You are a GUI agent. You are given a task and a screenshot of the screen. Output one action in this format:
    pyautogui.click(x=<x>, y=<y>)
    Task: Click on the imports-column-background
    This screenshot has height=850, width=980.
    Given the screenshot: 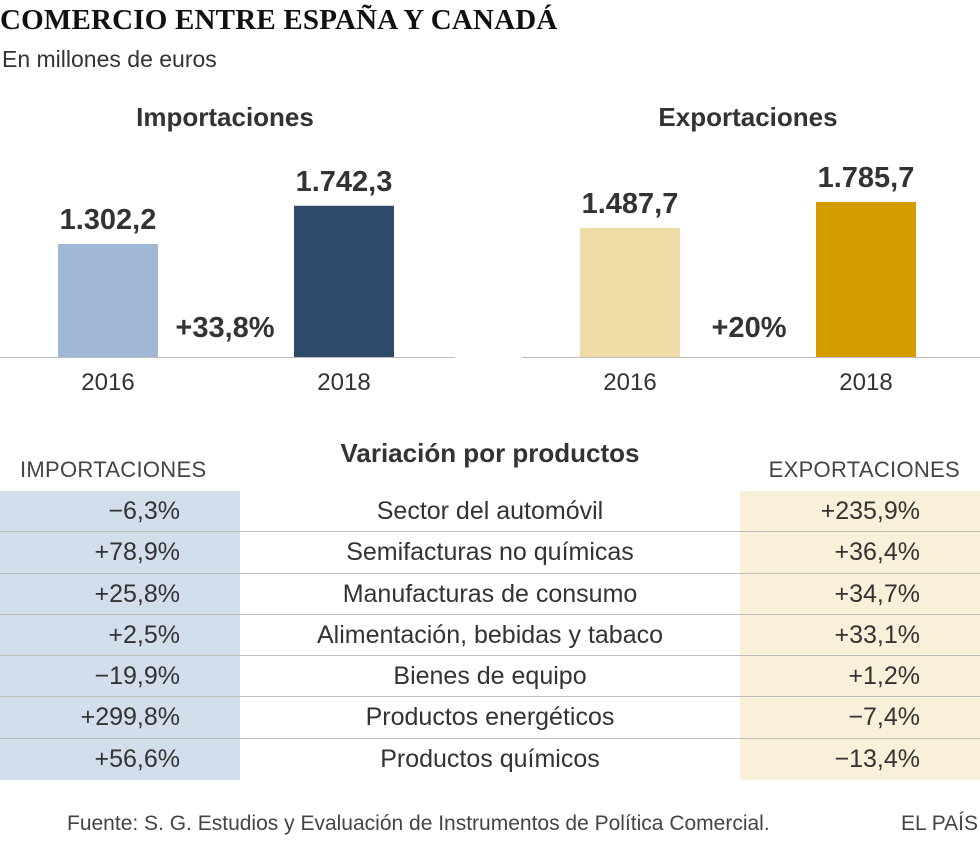 What is the action you would take?
    pyautogui.click(x=120, y=635)
    